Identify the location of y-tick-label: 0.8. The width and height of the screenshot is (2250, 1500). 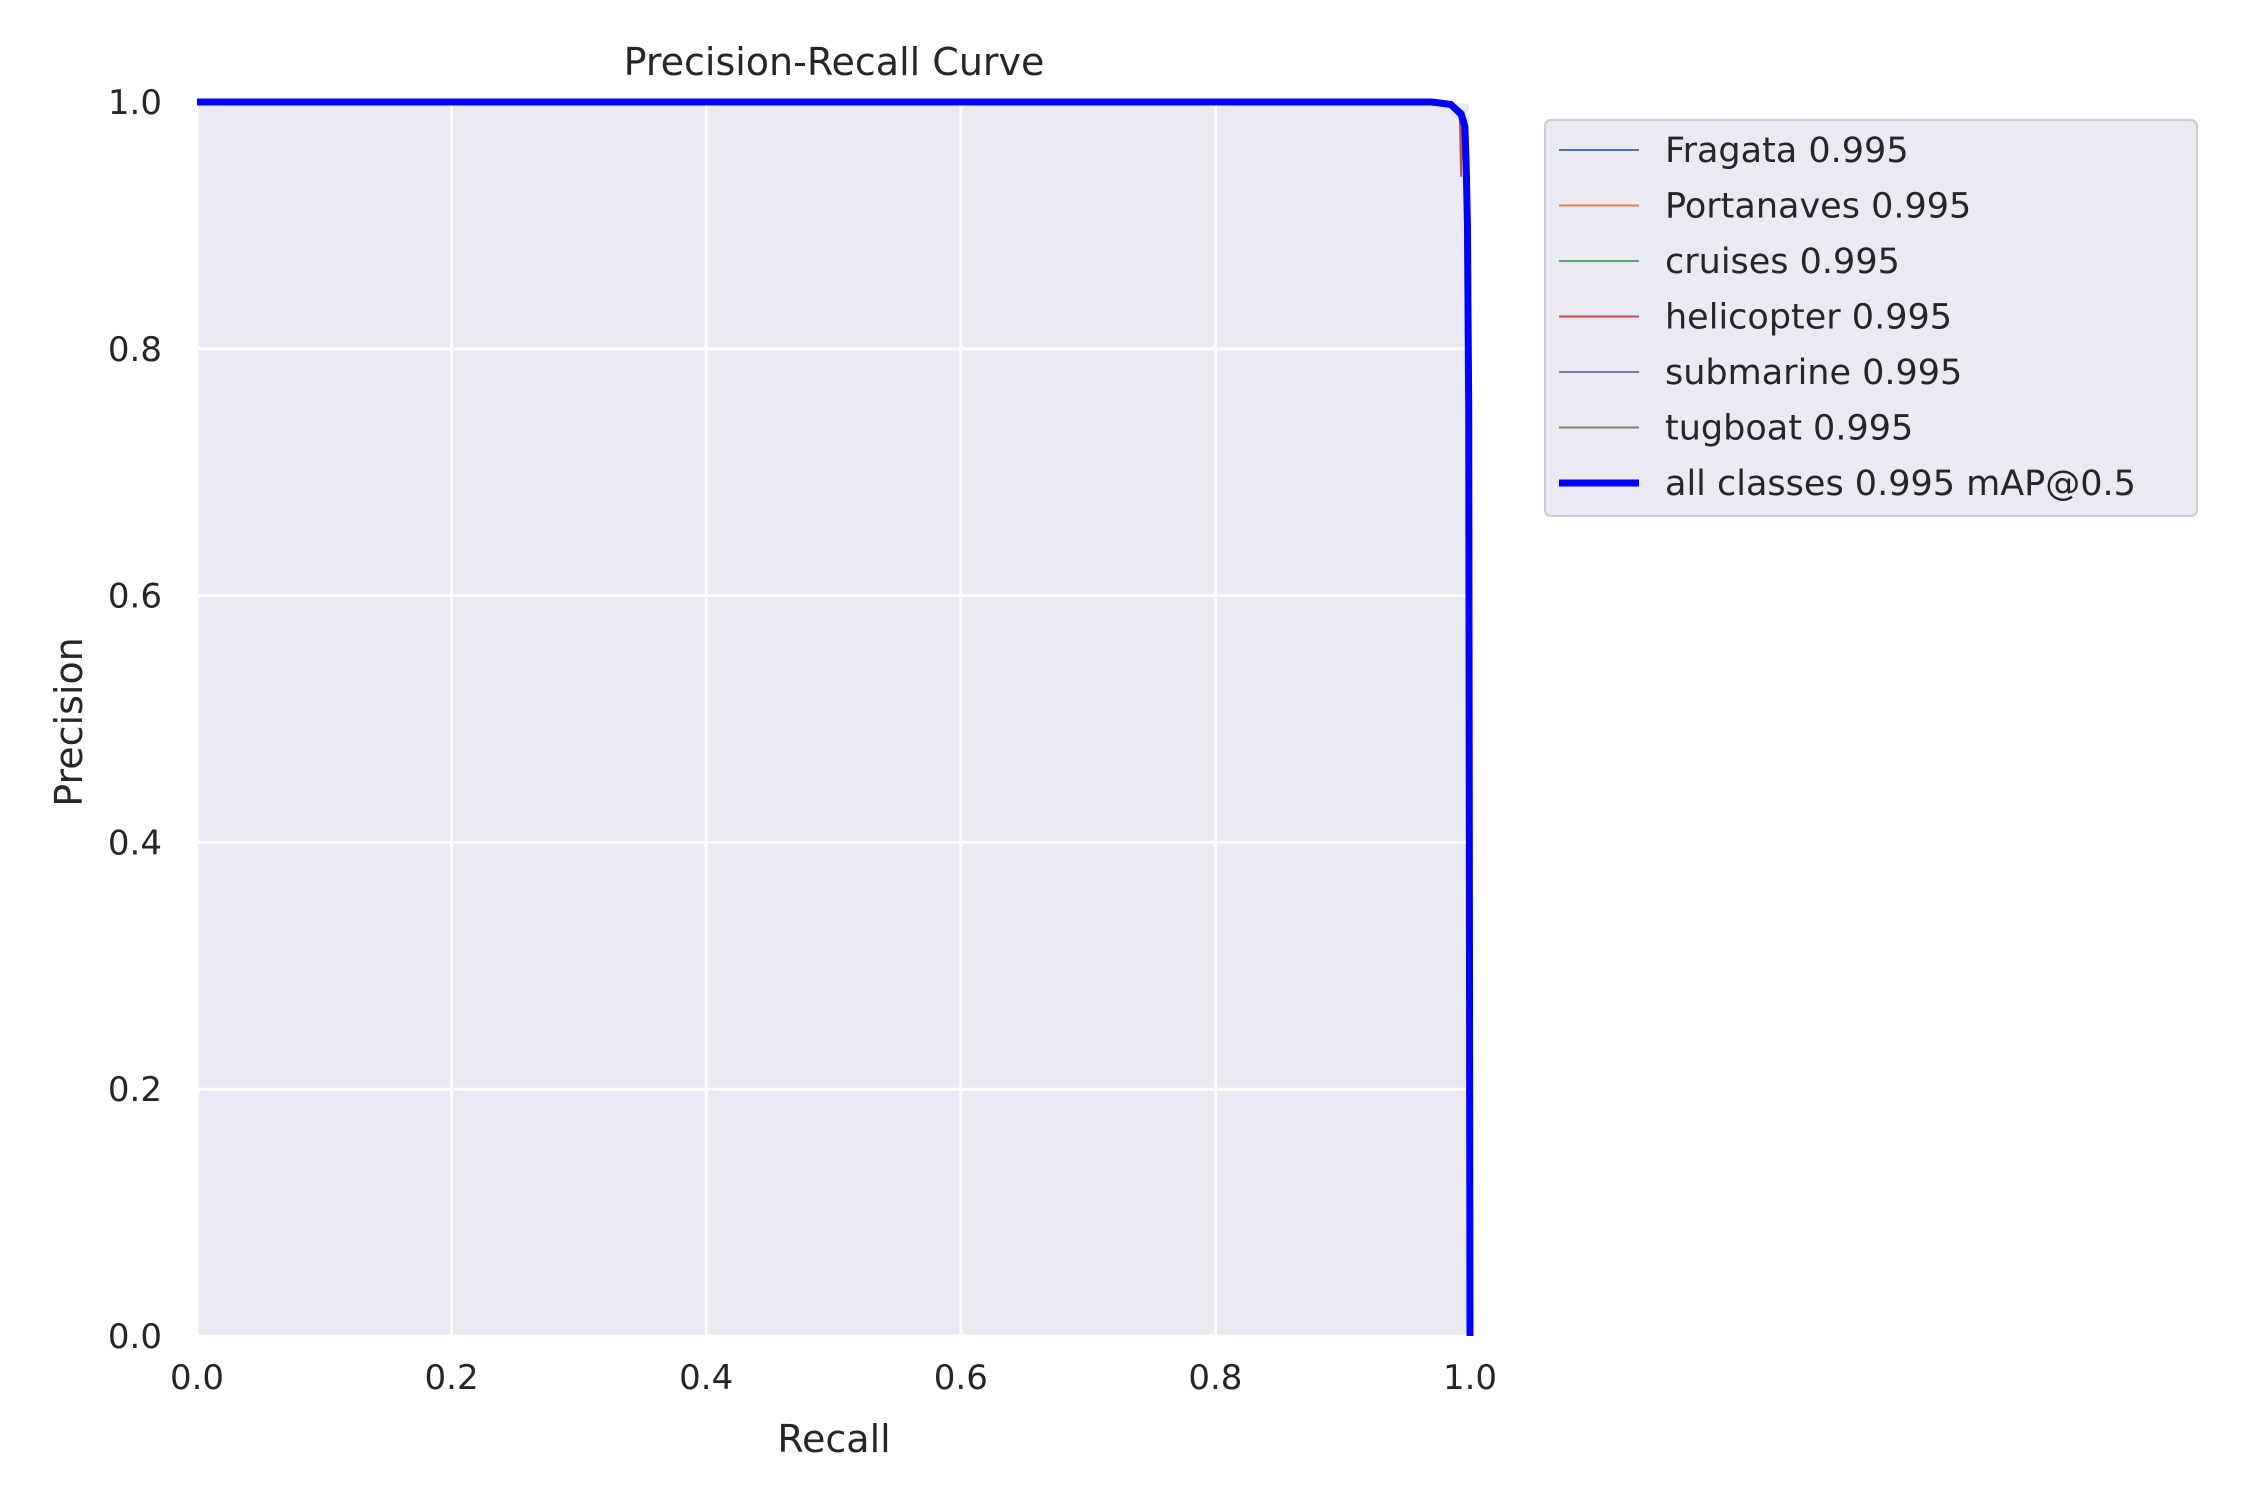
(135, 350).